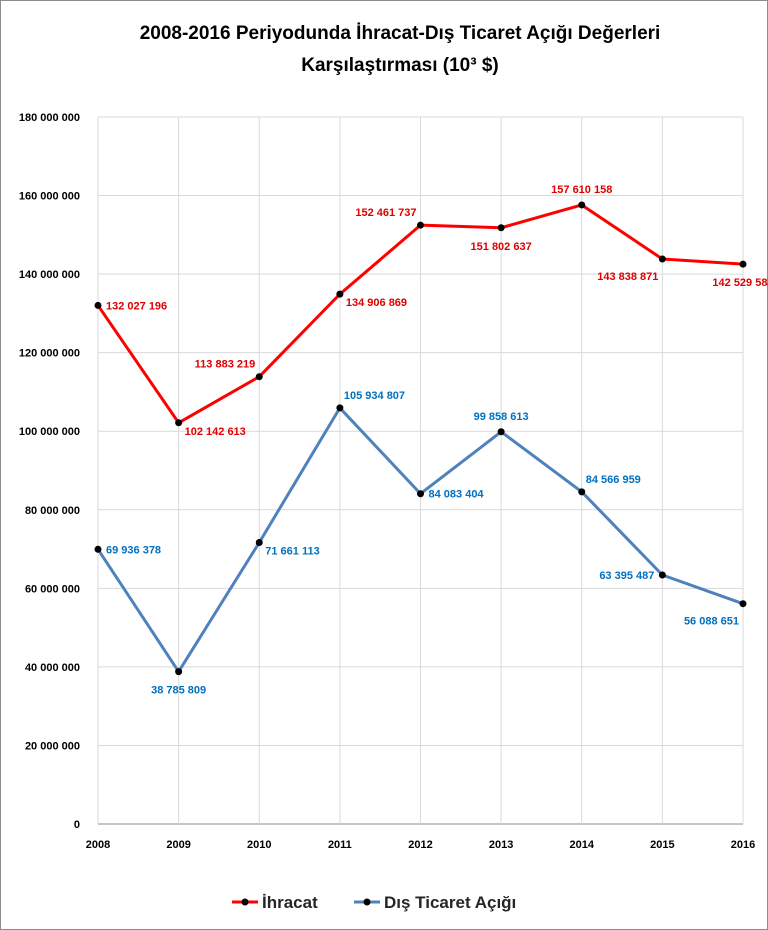 This screenshot has height=930, width=768. I want to click on y-tick-label: 80 000 000, so click(52, 511).